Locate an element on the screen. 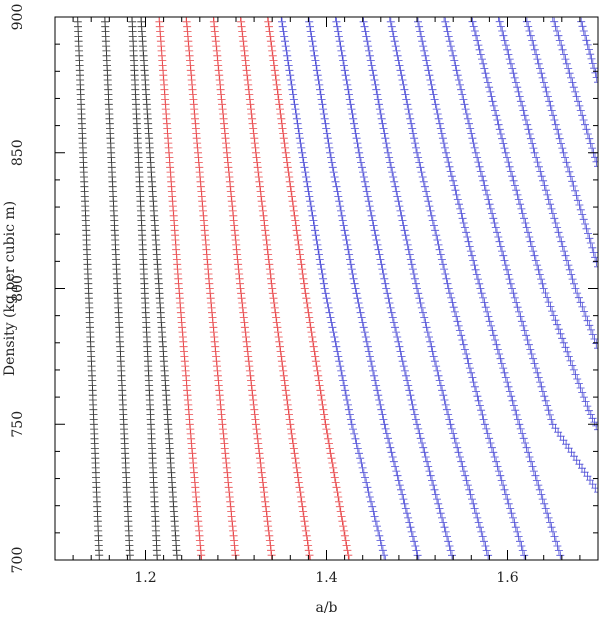 The width and height of the screenshot is (600, 620). y-axis-label: Density (kg per cubic m) is located at coordinates (10, 288).